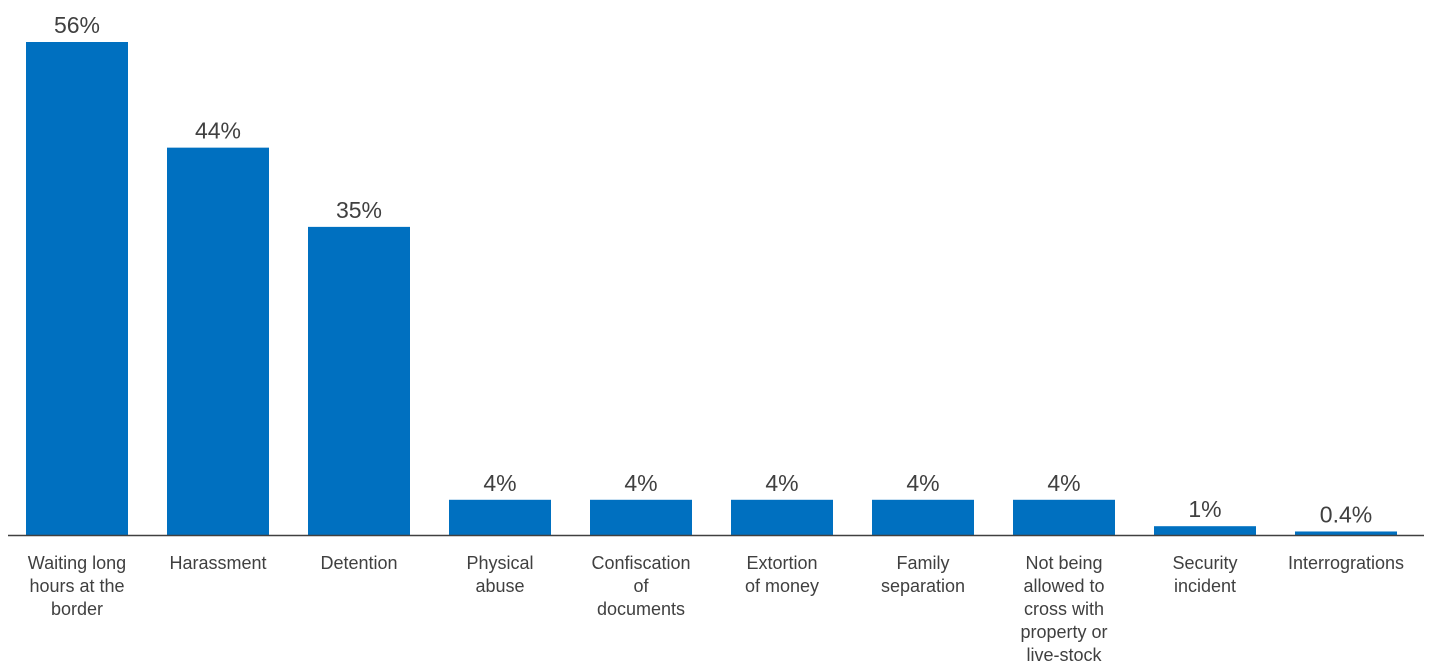  I want to click on category-label-8: Security incident, so click(1204, 574).